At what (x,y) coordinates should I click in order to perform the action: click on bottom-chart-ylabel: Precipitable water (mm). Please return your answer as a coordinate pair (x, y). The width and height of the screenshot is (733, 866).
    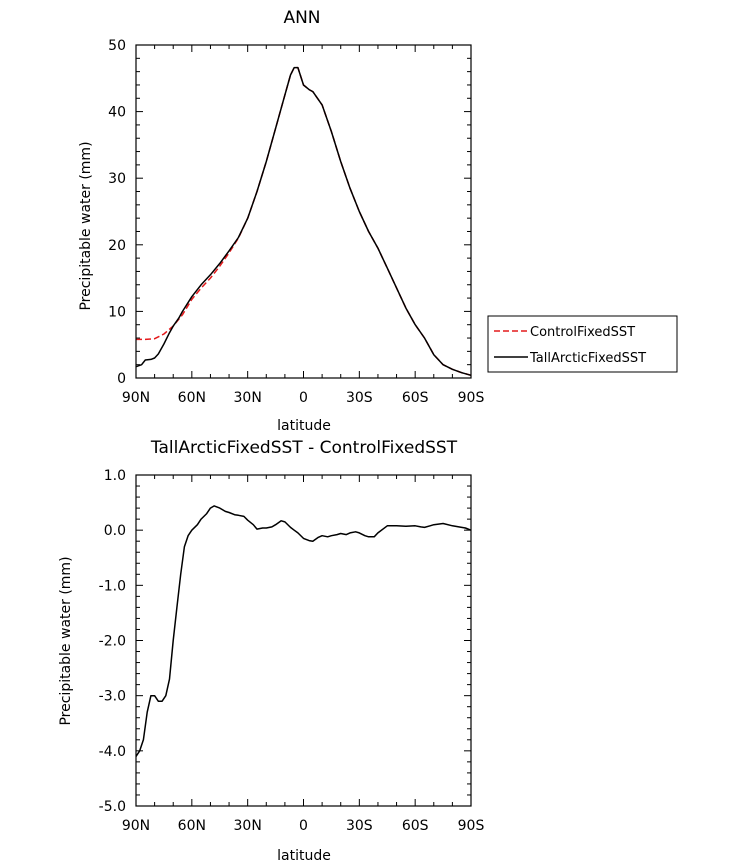
    Looking at the image, I should click on (66, 640).